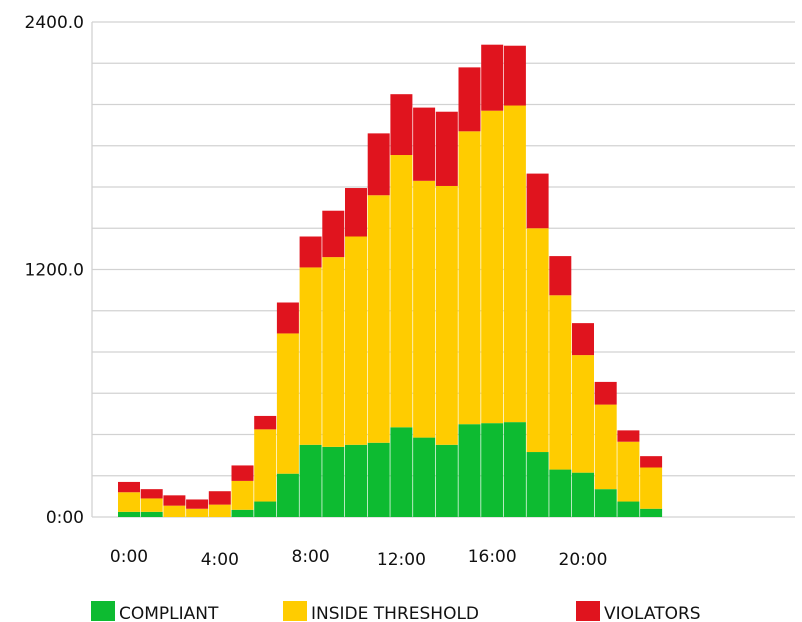  What do you see at coordinates (401, 560) in the screenshot?
I see `x-tick-label: 12:00` at bounding box center [401, 560].